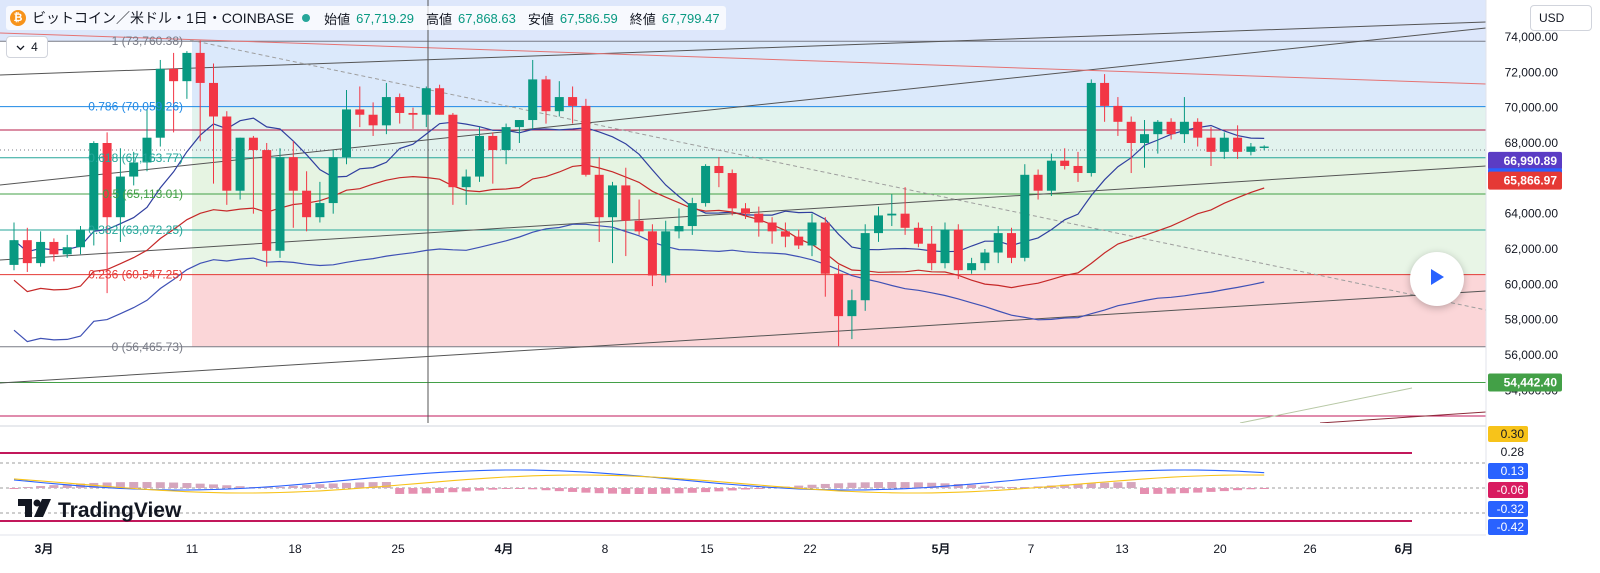 The height and width of the screenshot is (573, 1600). What do you see at coordinates (1532, 108) in the screenshot?
I see `price-tick-label: 70,000.00` at bounding box center [1532, 108].